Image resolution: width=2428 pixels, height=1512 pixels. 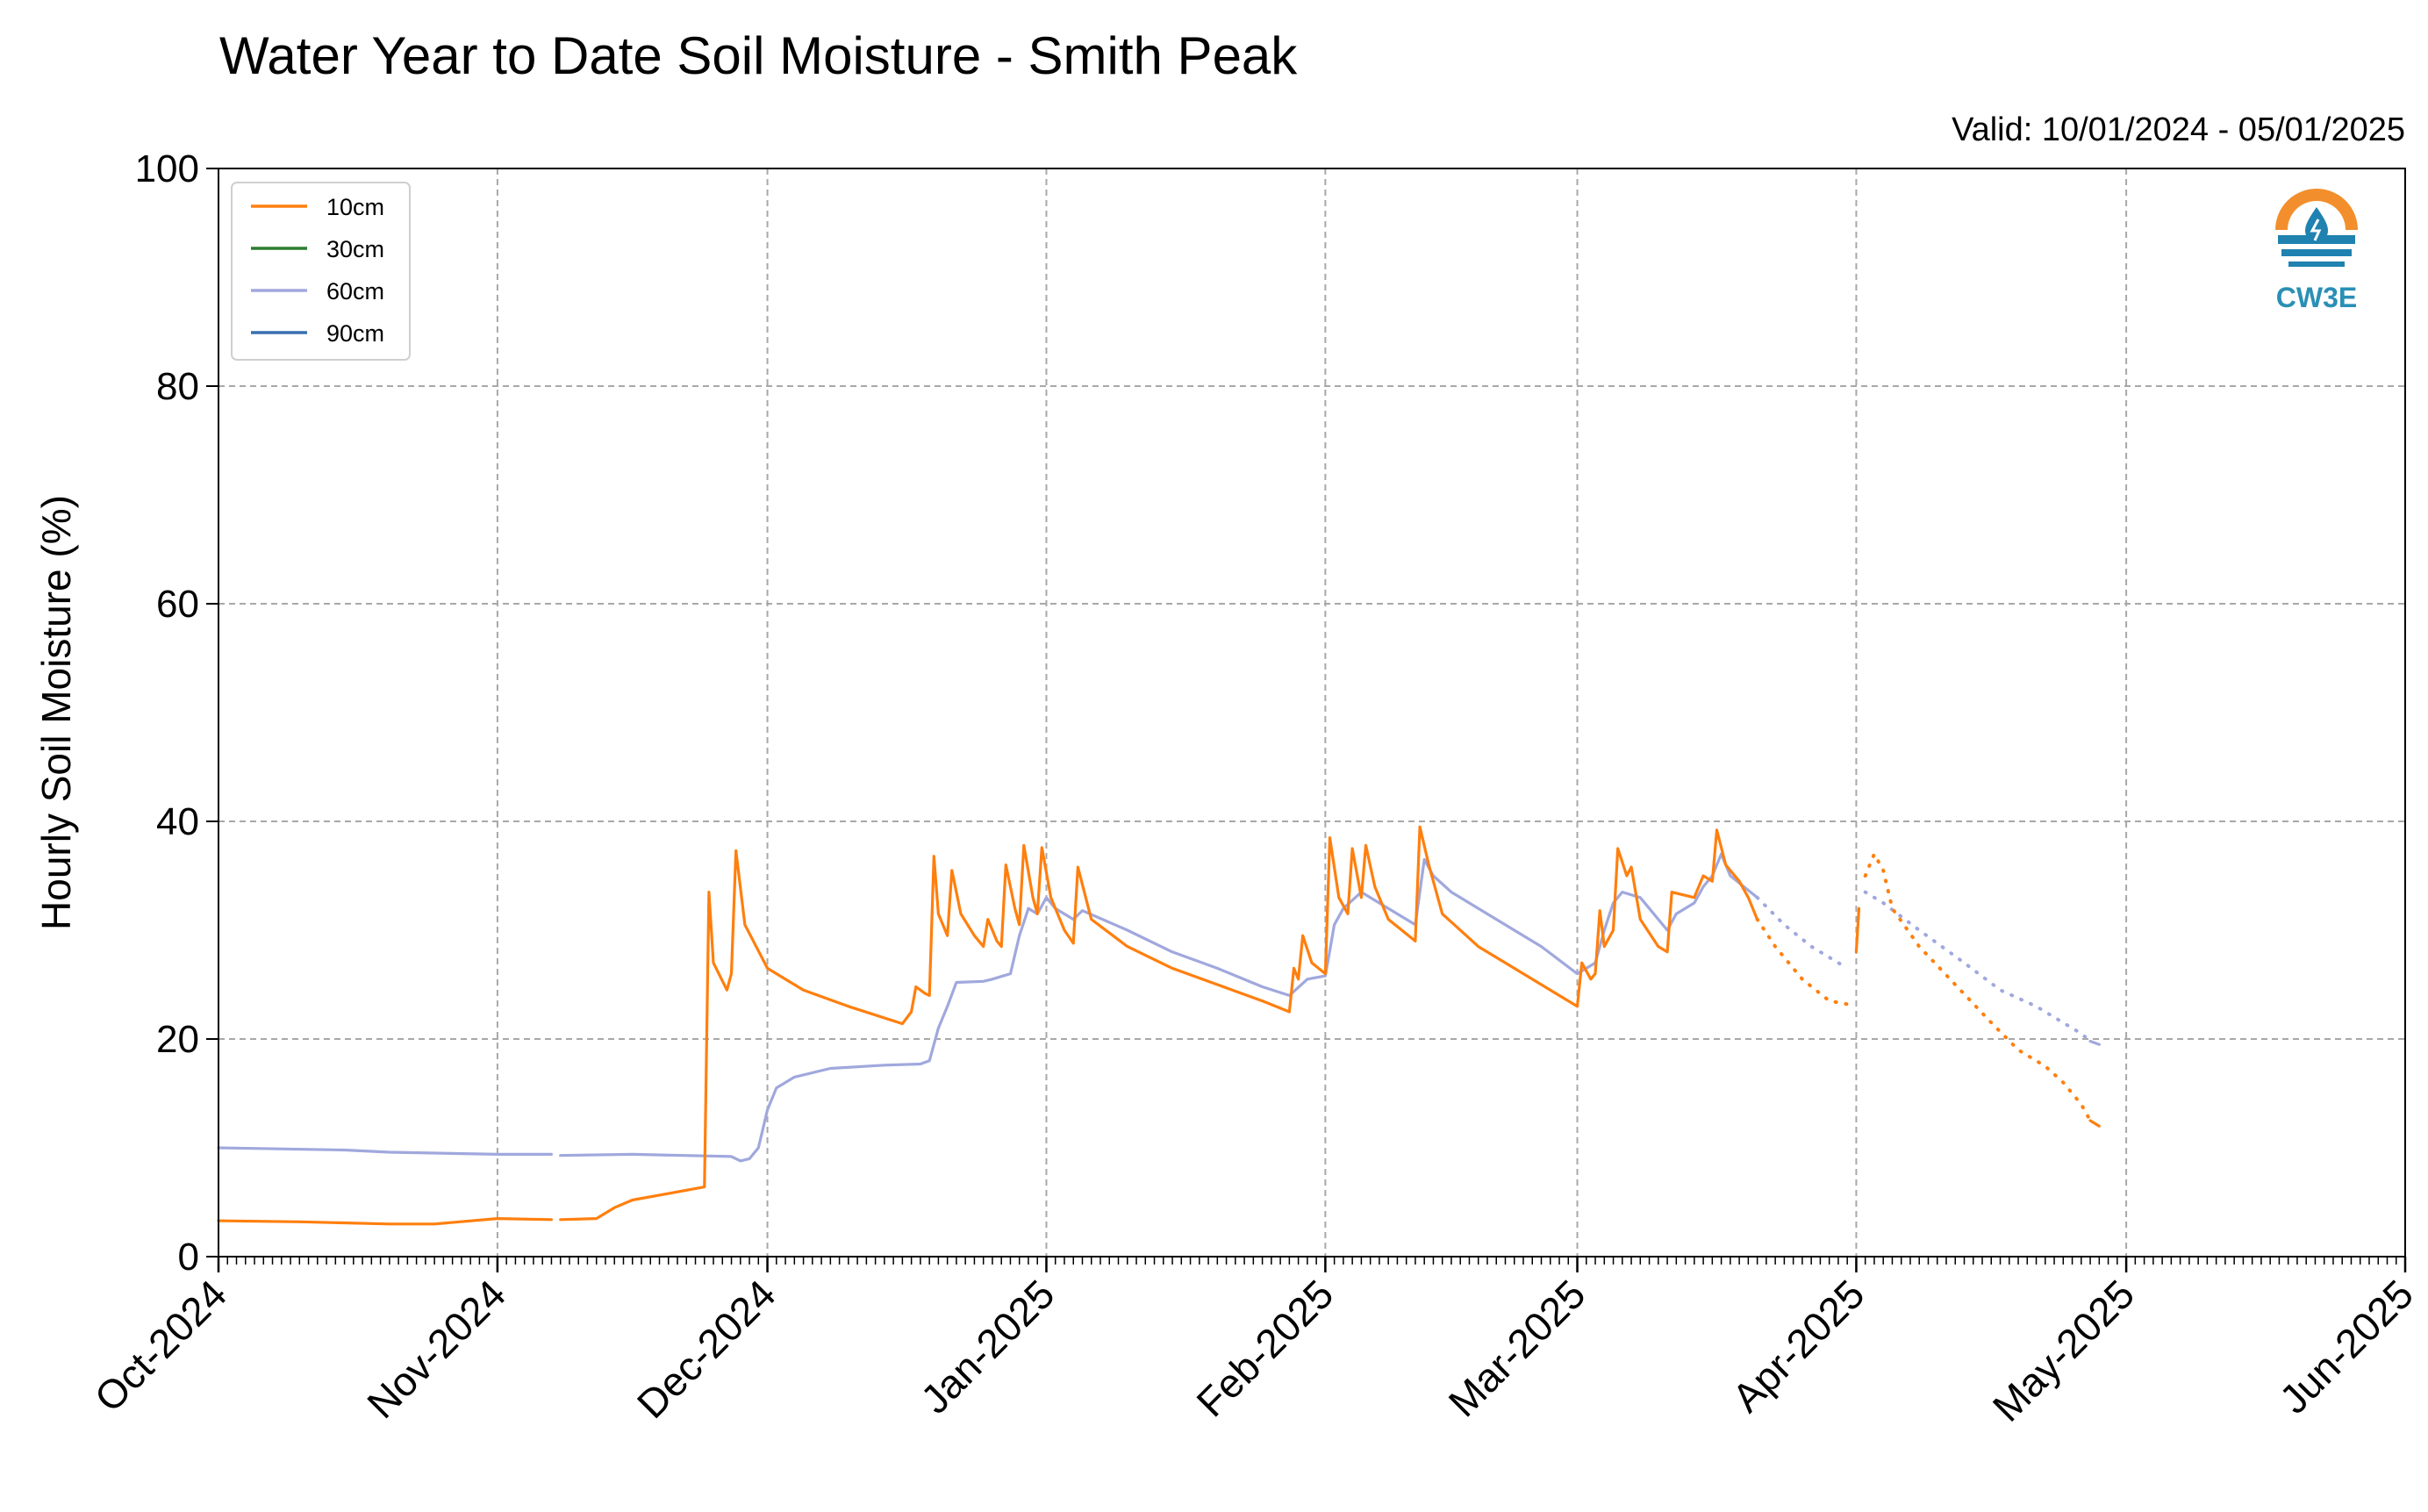 What do you see at coordinates (188, 1258) in the screenshot?
I see `y-tick-label: 0` at bounding box center [188, 1258].